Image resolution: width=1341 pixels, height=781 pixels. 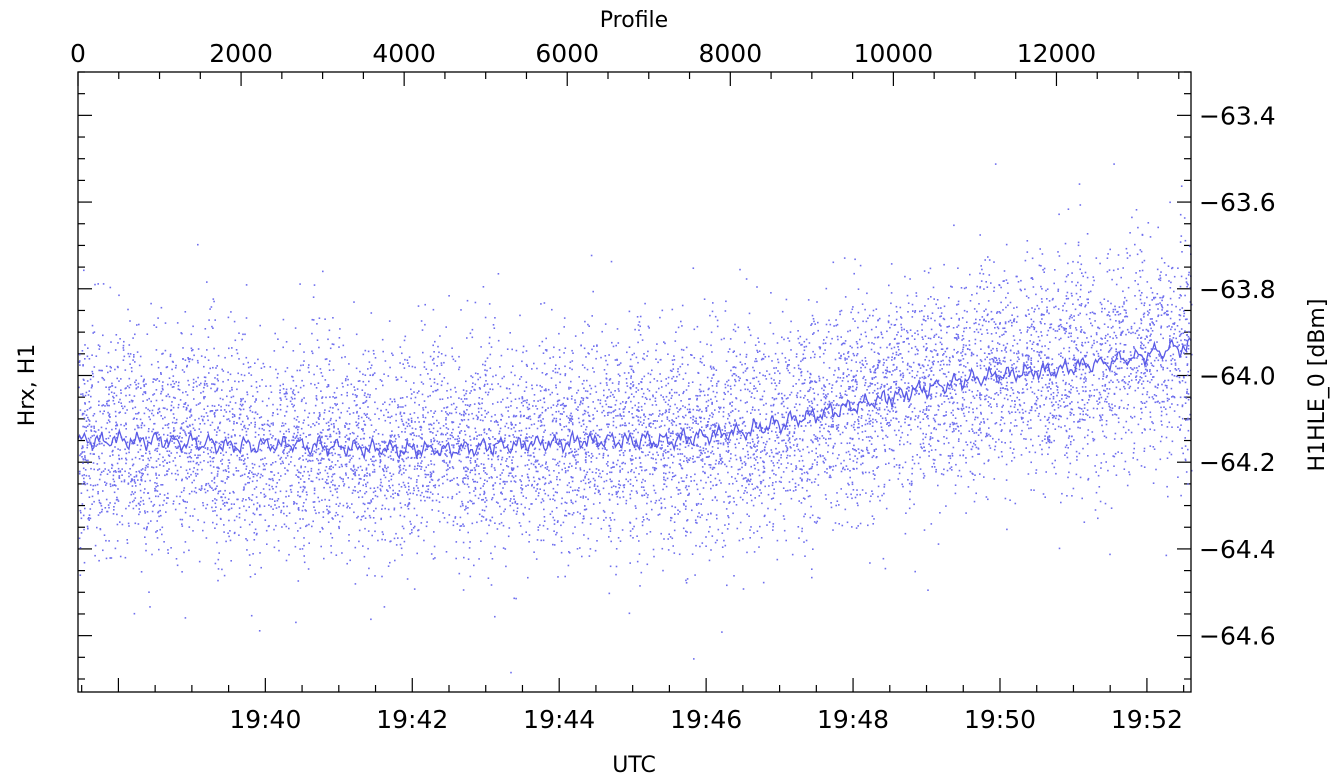 I want to click on y-right-tick-label: −63.8, so click(x=1237, y=289).